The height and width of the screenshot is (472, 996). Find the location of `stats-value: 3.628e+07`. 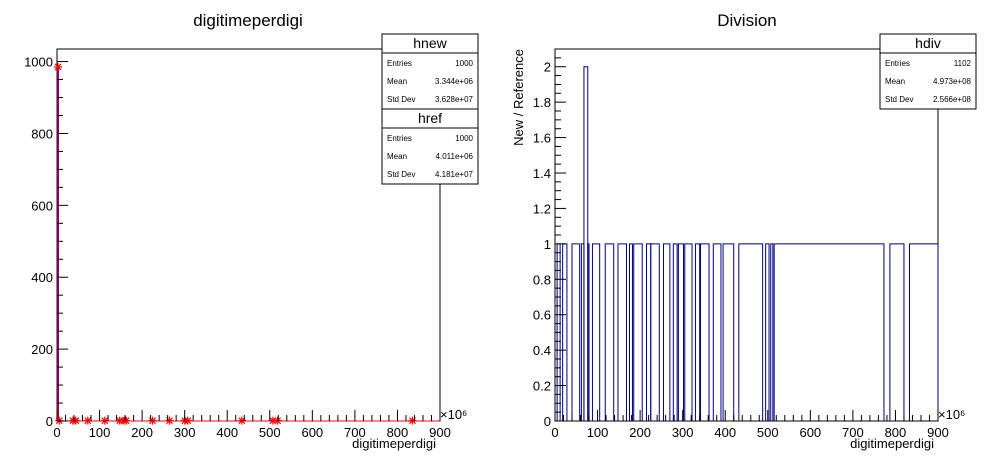

stats-value: 3.628e+07 is located at coordinates (454, 99).